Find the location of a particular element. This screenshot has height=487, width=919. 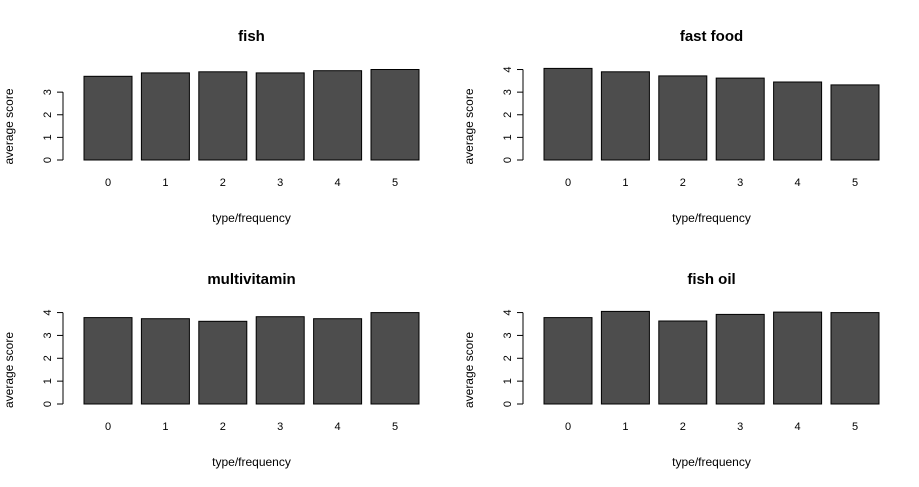

x-tick-label-1-2: 2 is located at coordinates (683, 183).